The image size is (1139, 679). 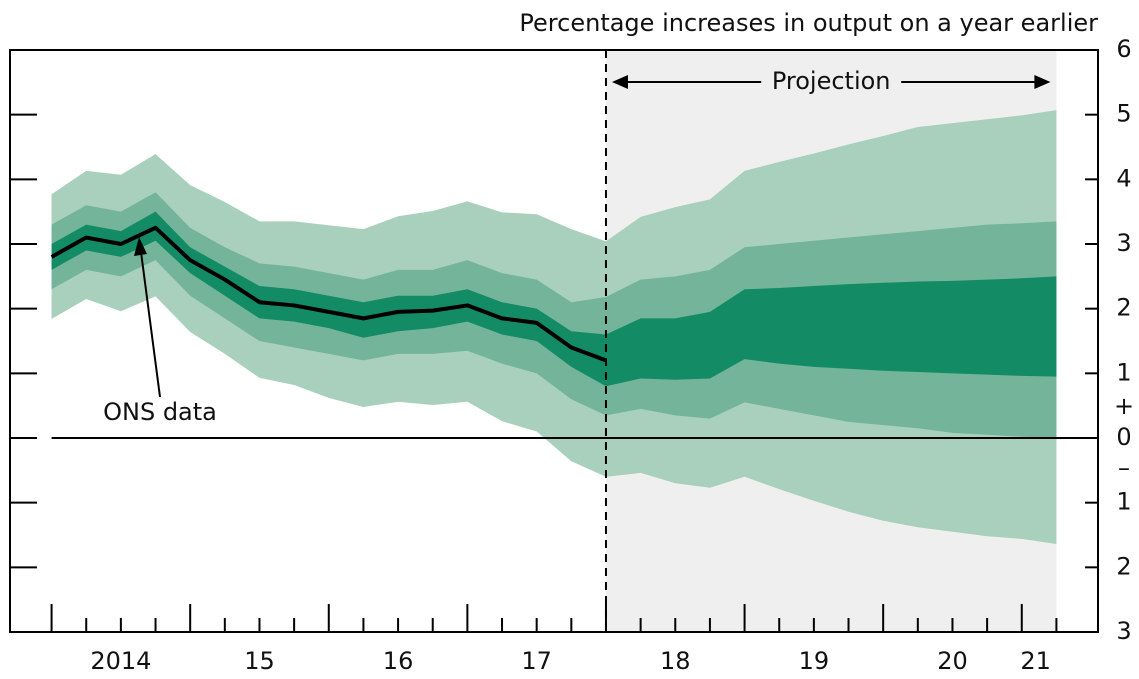 I want to click on x-tick-label: 15, so click(x=259, y=661).